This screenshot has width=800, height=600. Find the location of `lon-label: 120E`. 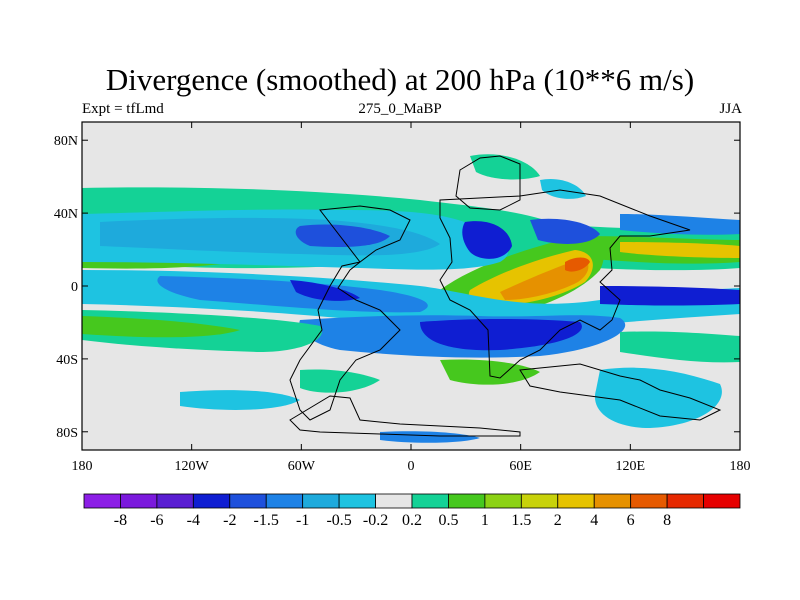

lon-label: 120E is located at coordinates (631, 466).